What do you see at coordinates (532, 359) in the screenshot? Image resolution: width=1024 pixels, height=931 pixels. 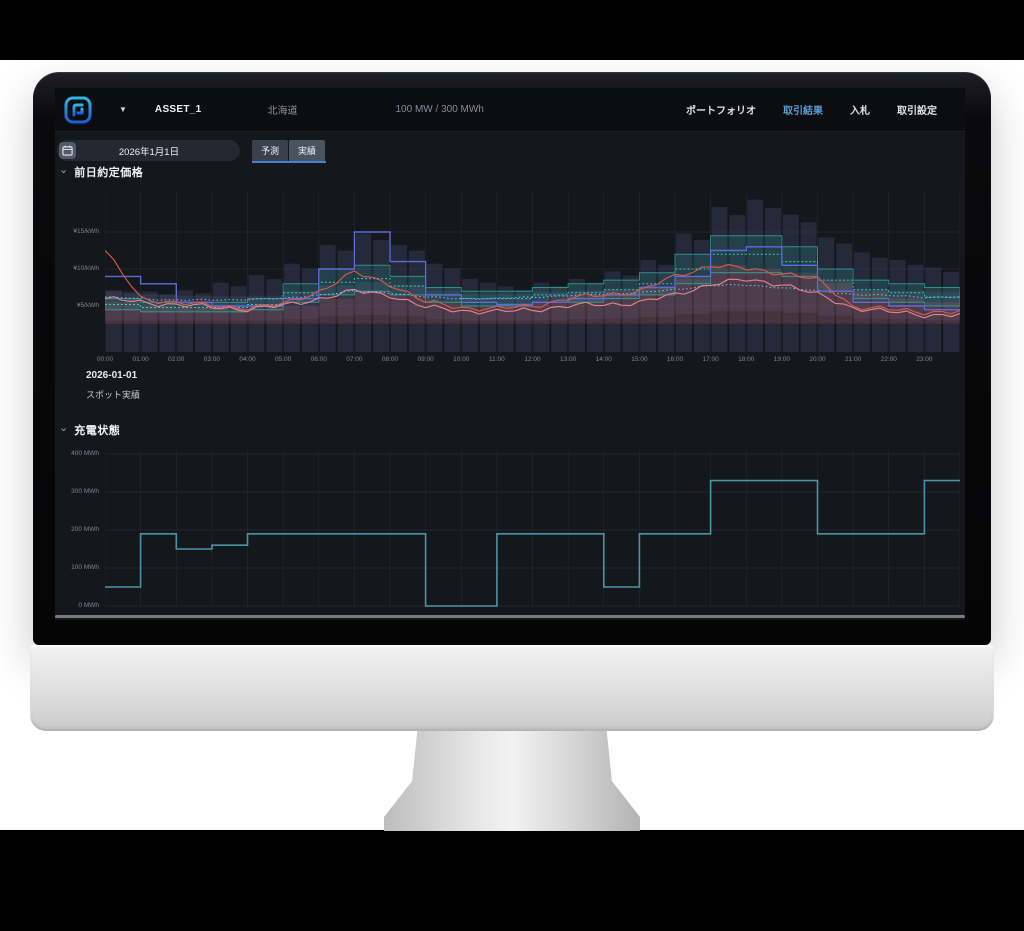 I see `x-tick-label: 12:00` at bounding box center [532, 359].